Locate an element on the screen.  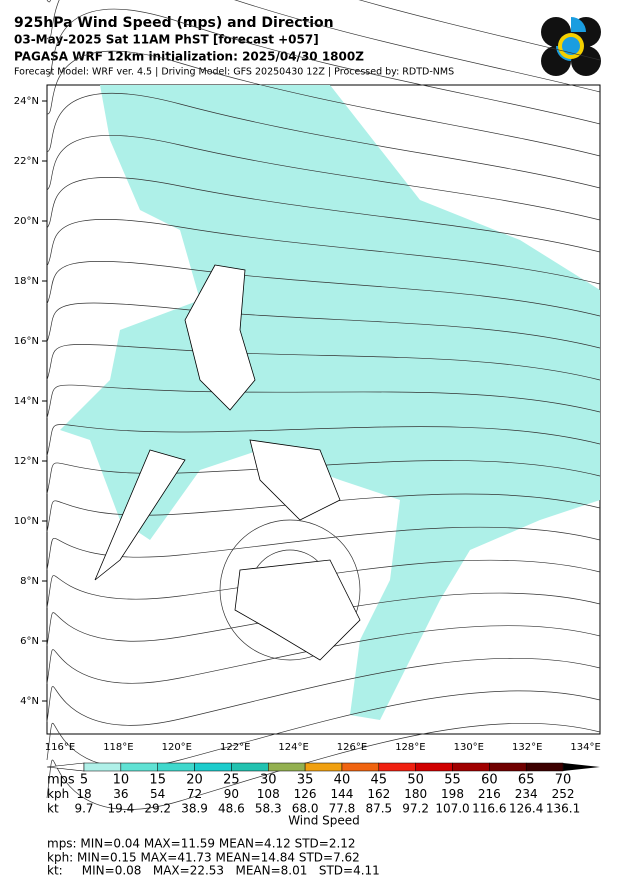
unit-label: mps is located at coordinates (61, 780).